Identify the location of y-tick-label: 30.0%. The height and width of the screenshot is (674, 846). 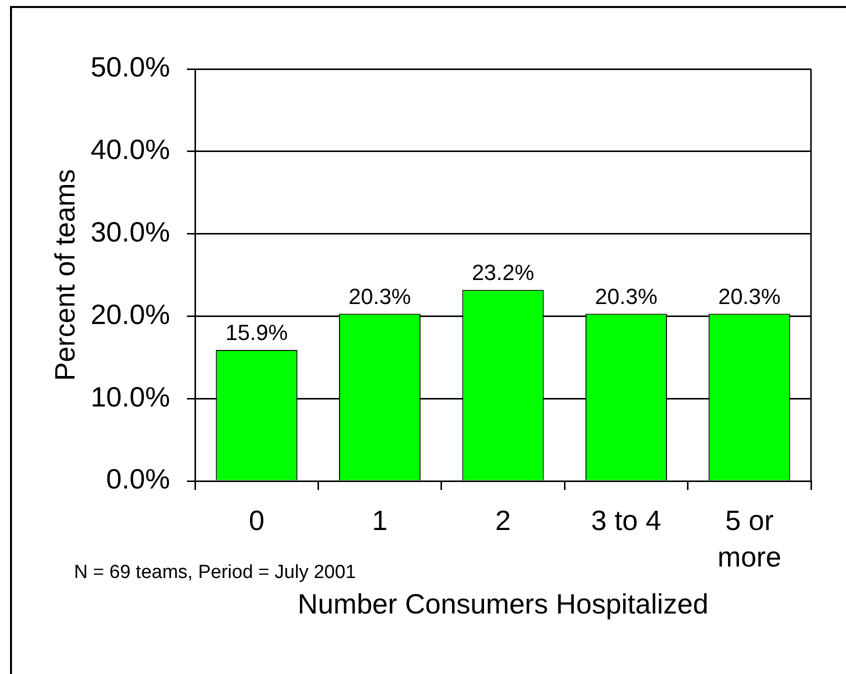
(130, 232).